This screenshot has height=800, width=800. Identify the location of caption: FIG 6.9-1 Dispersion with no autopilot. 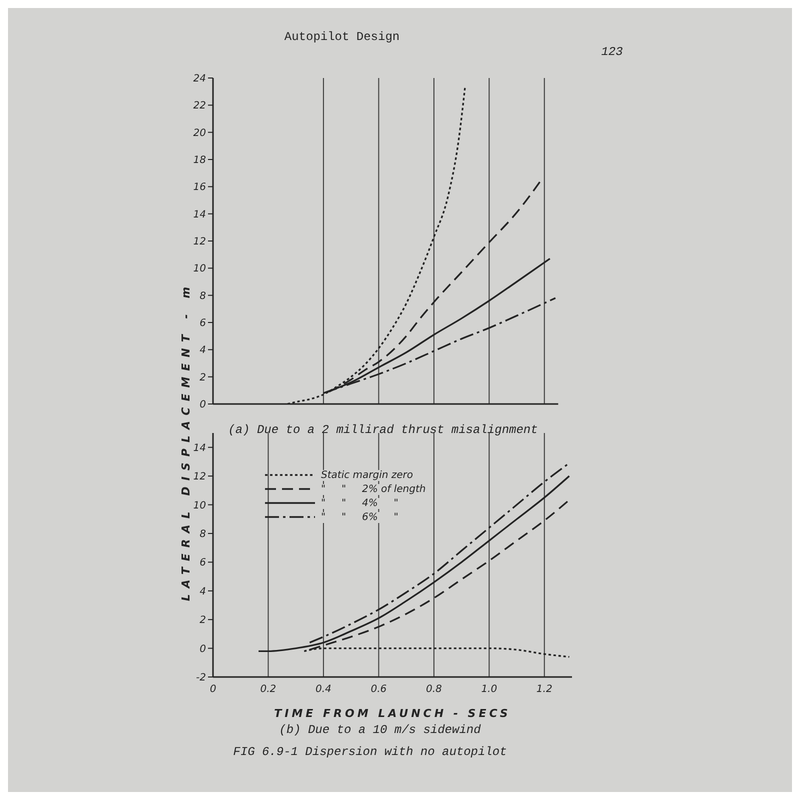
(370, 752).